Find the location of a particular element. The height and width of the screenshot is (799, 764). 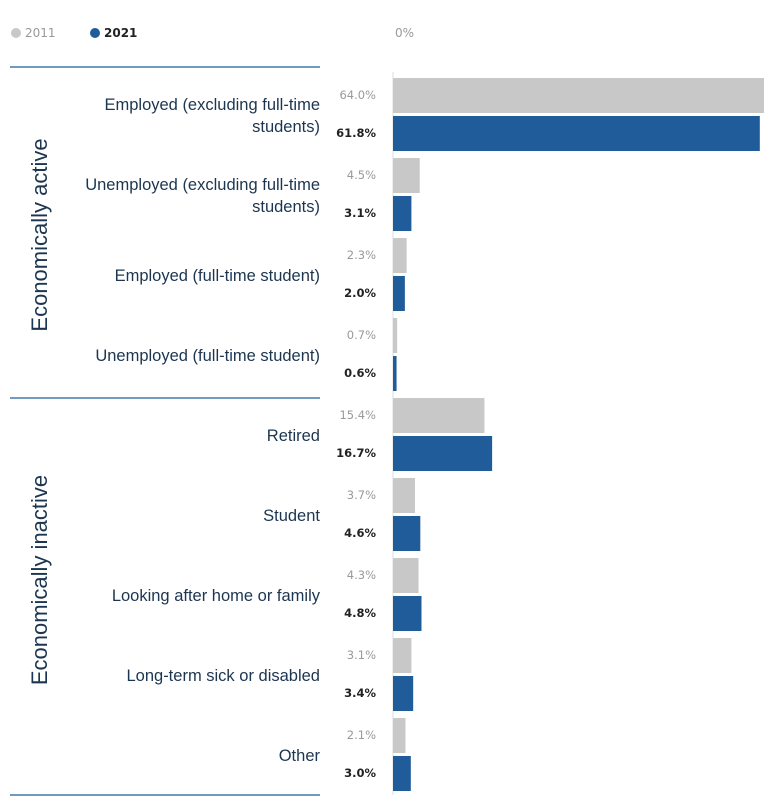

category-label: Employed (excluding full-time students) is located at coordinates (212, 115).